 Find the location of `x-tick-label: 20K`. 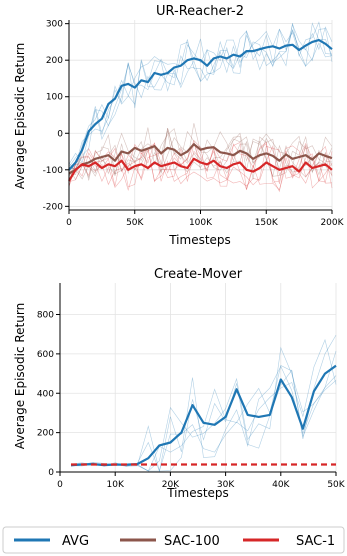

x-tick-label: 20K is located at coordinates (171, 485).